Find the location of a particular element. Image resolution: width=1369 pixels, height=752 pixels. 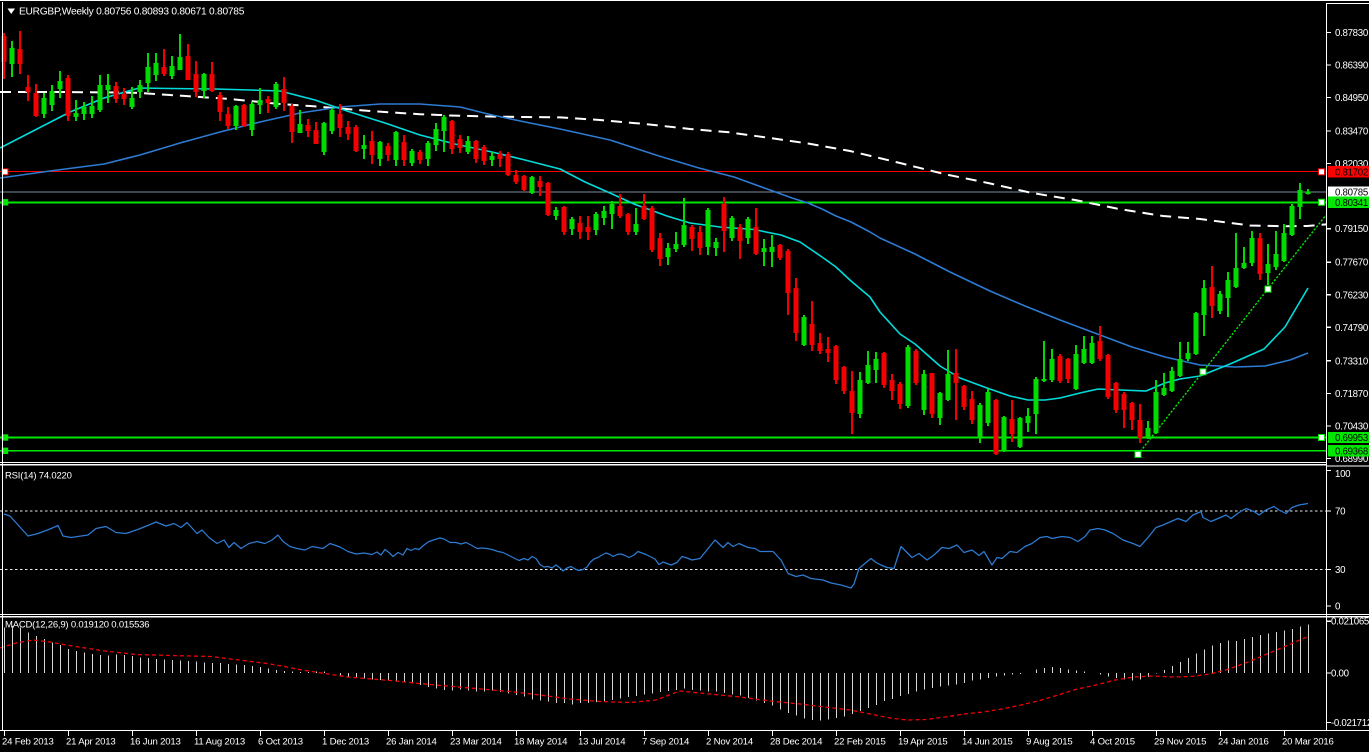

svg-text: 100 is located at coordinates (1343, 474).